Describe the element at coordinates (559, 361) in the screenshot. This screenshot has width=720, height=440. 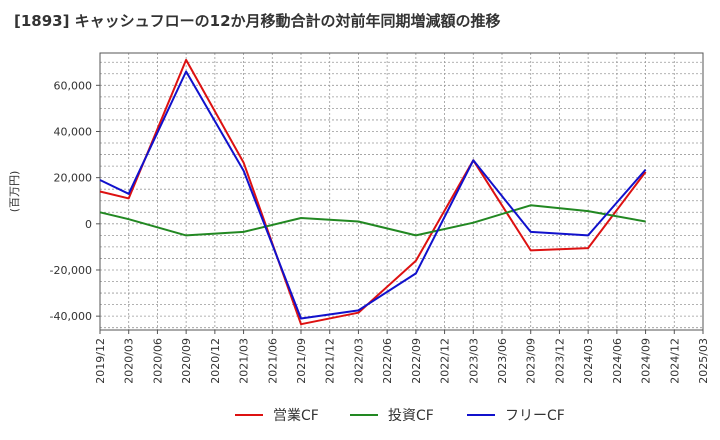
I see `x-tick-label: 2023/12` at that location.